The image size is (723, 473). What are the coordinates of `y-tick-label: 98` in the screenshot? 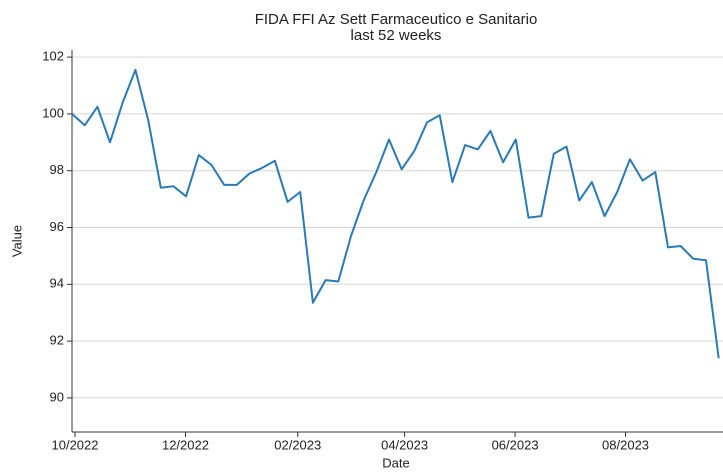 It's located at (57, 169).